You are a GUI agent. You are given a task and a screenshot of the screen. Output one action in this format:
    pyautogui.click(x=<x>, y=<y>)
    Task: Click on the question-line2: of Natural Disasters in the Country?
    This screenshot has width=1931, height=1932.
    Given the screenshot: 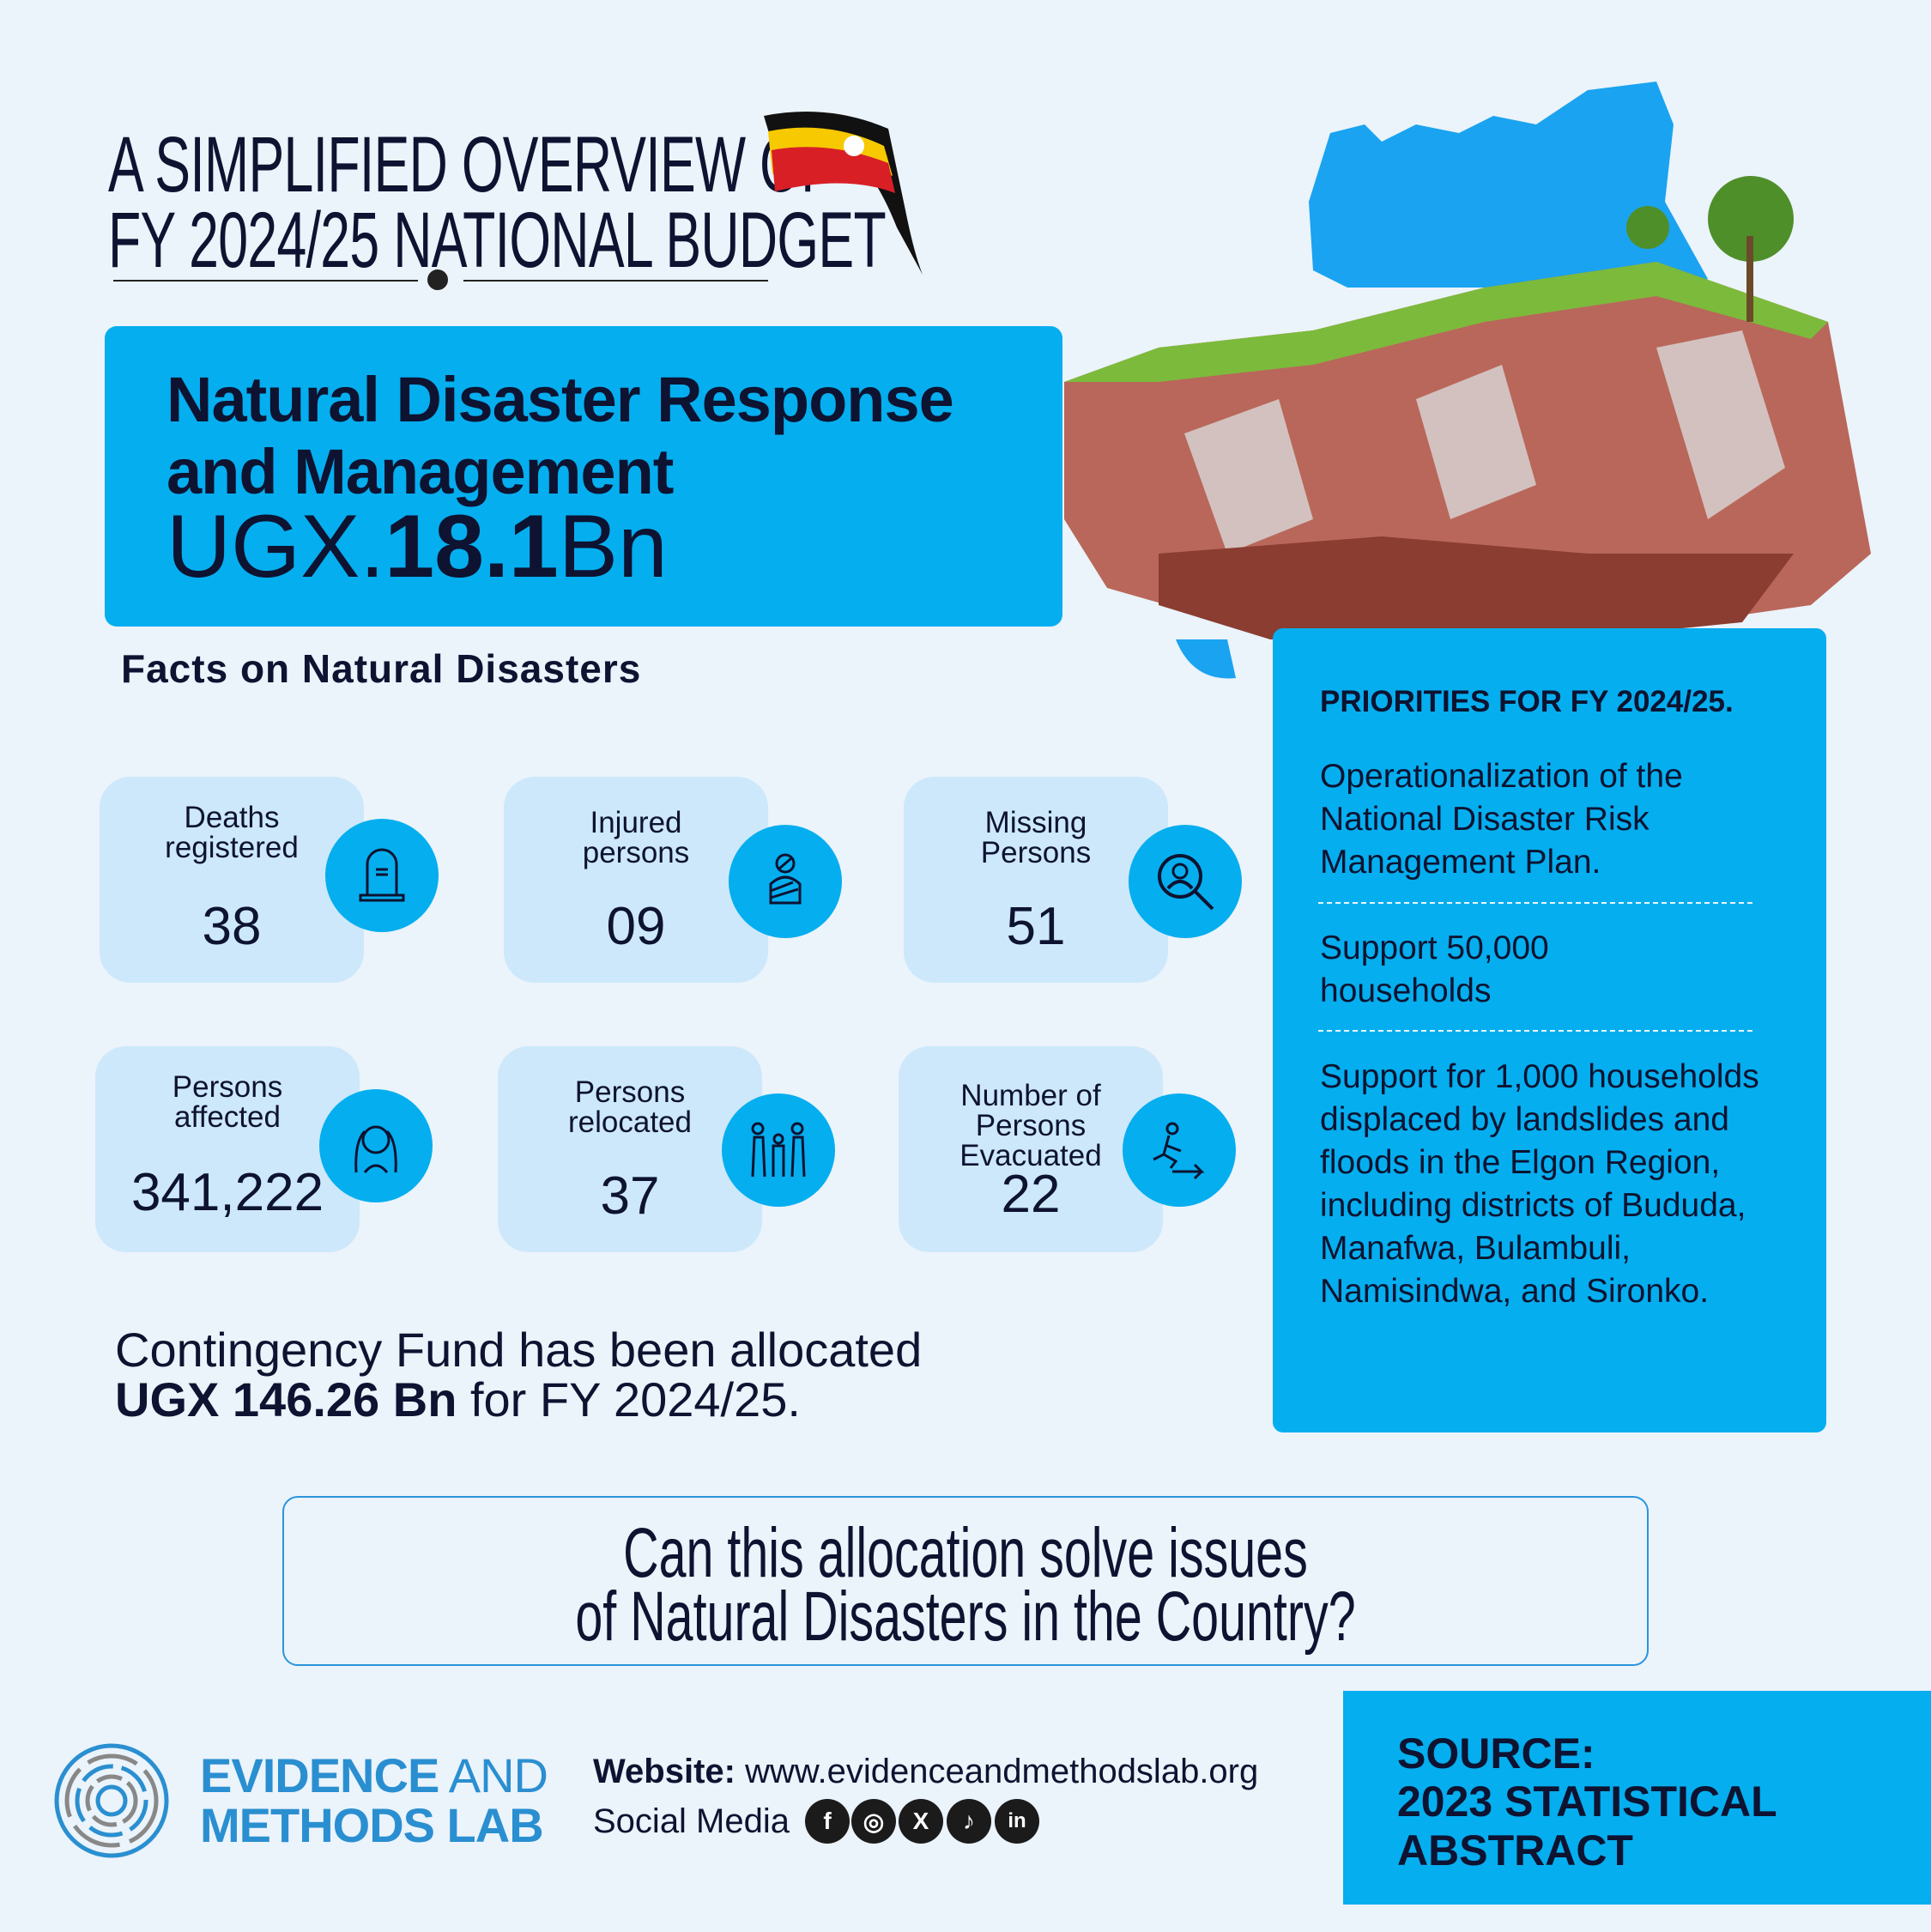 What is the action you would take?
    pyautogui.click(x=965, y=1617)
    